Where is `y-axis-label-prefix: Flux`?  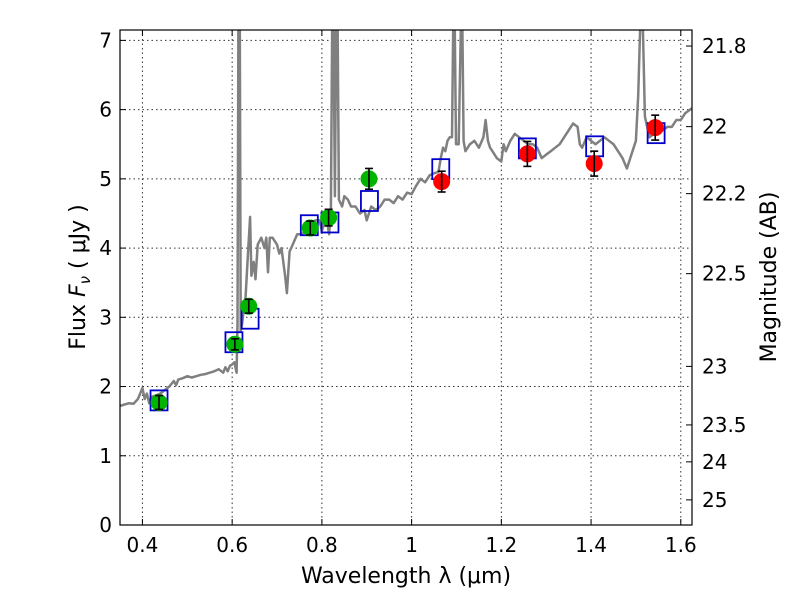 y-axis-label-prefix: Flux is located at coordinates (78, 323).